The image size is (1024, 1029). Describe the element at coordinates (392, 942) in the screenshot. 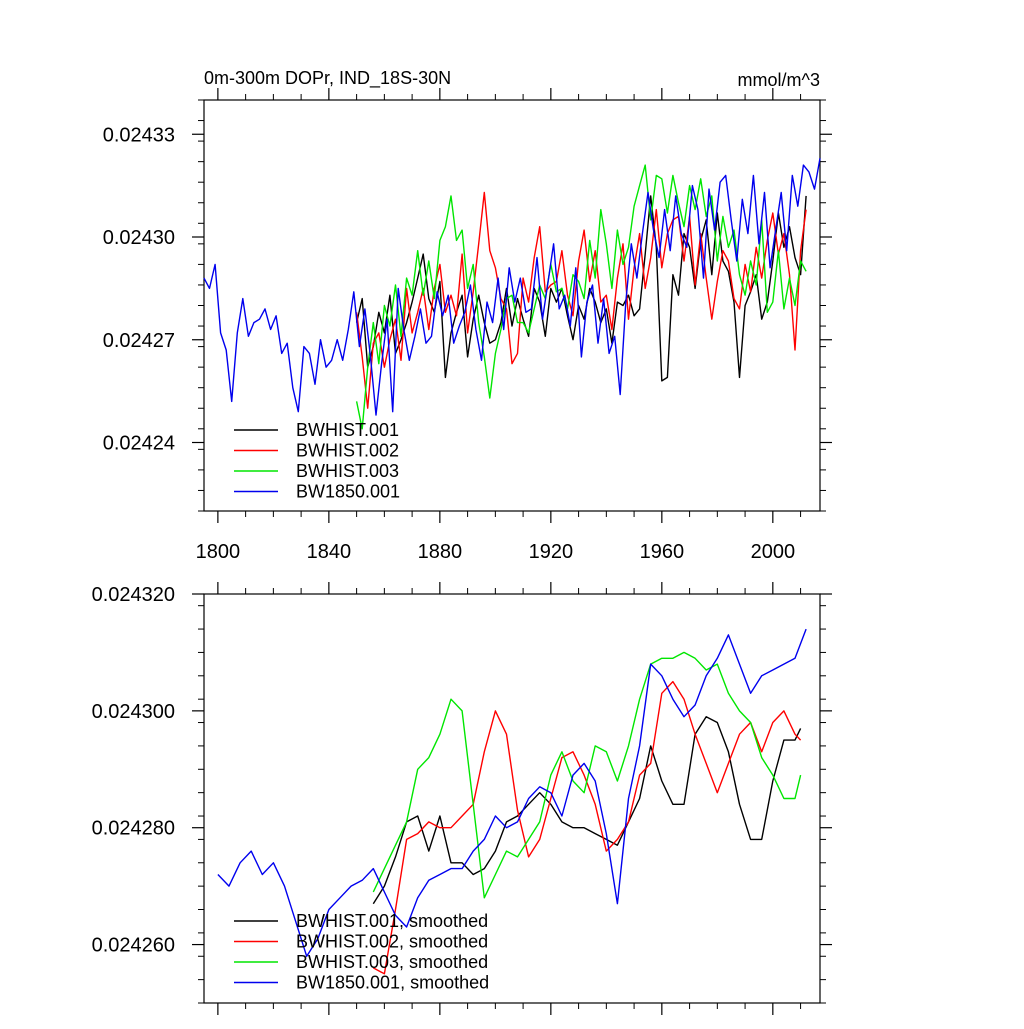

I see `legend-label: BWHIST.002, smoothed` at that location.